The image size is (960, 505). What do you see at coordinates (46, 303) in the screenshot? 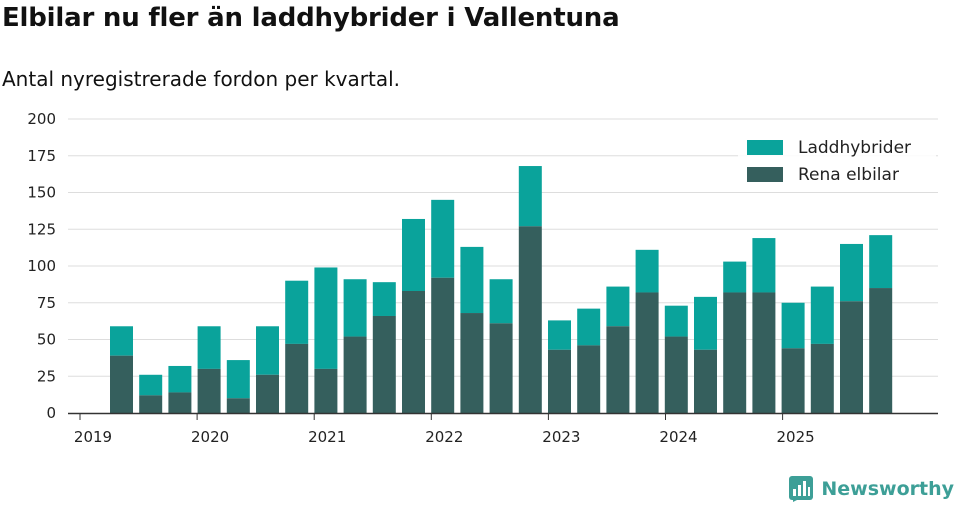
I see `y-tick-label: 75` at bounding box center [46, 303].